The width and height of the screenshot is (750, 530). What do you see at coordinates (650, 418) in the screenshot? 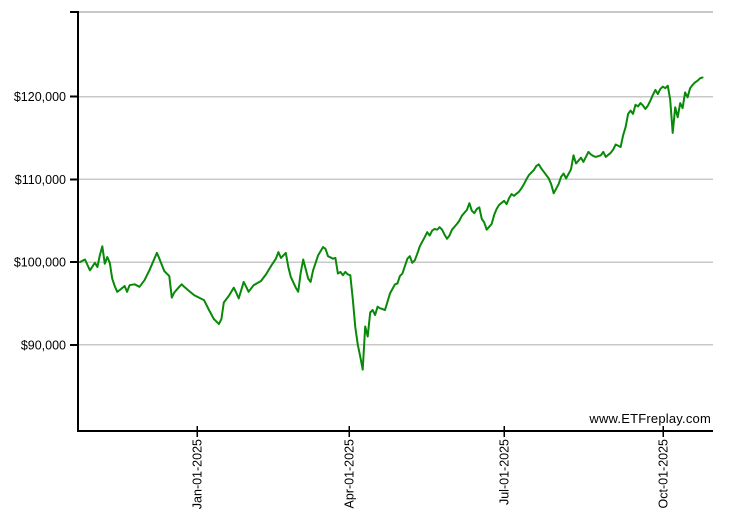
I see `etfreplay-watermark: www.ETFreplay.com` at bounding box center [650, 418].